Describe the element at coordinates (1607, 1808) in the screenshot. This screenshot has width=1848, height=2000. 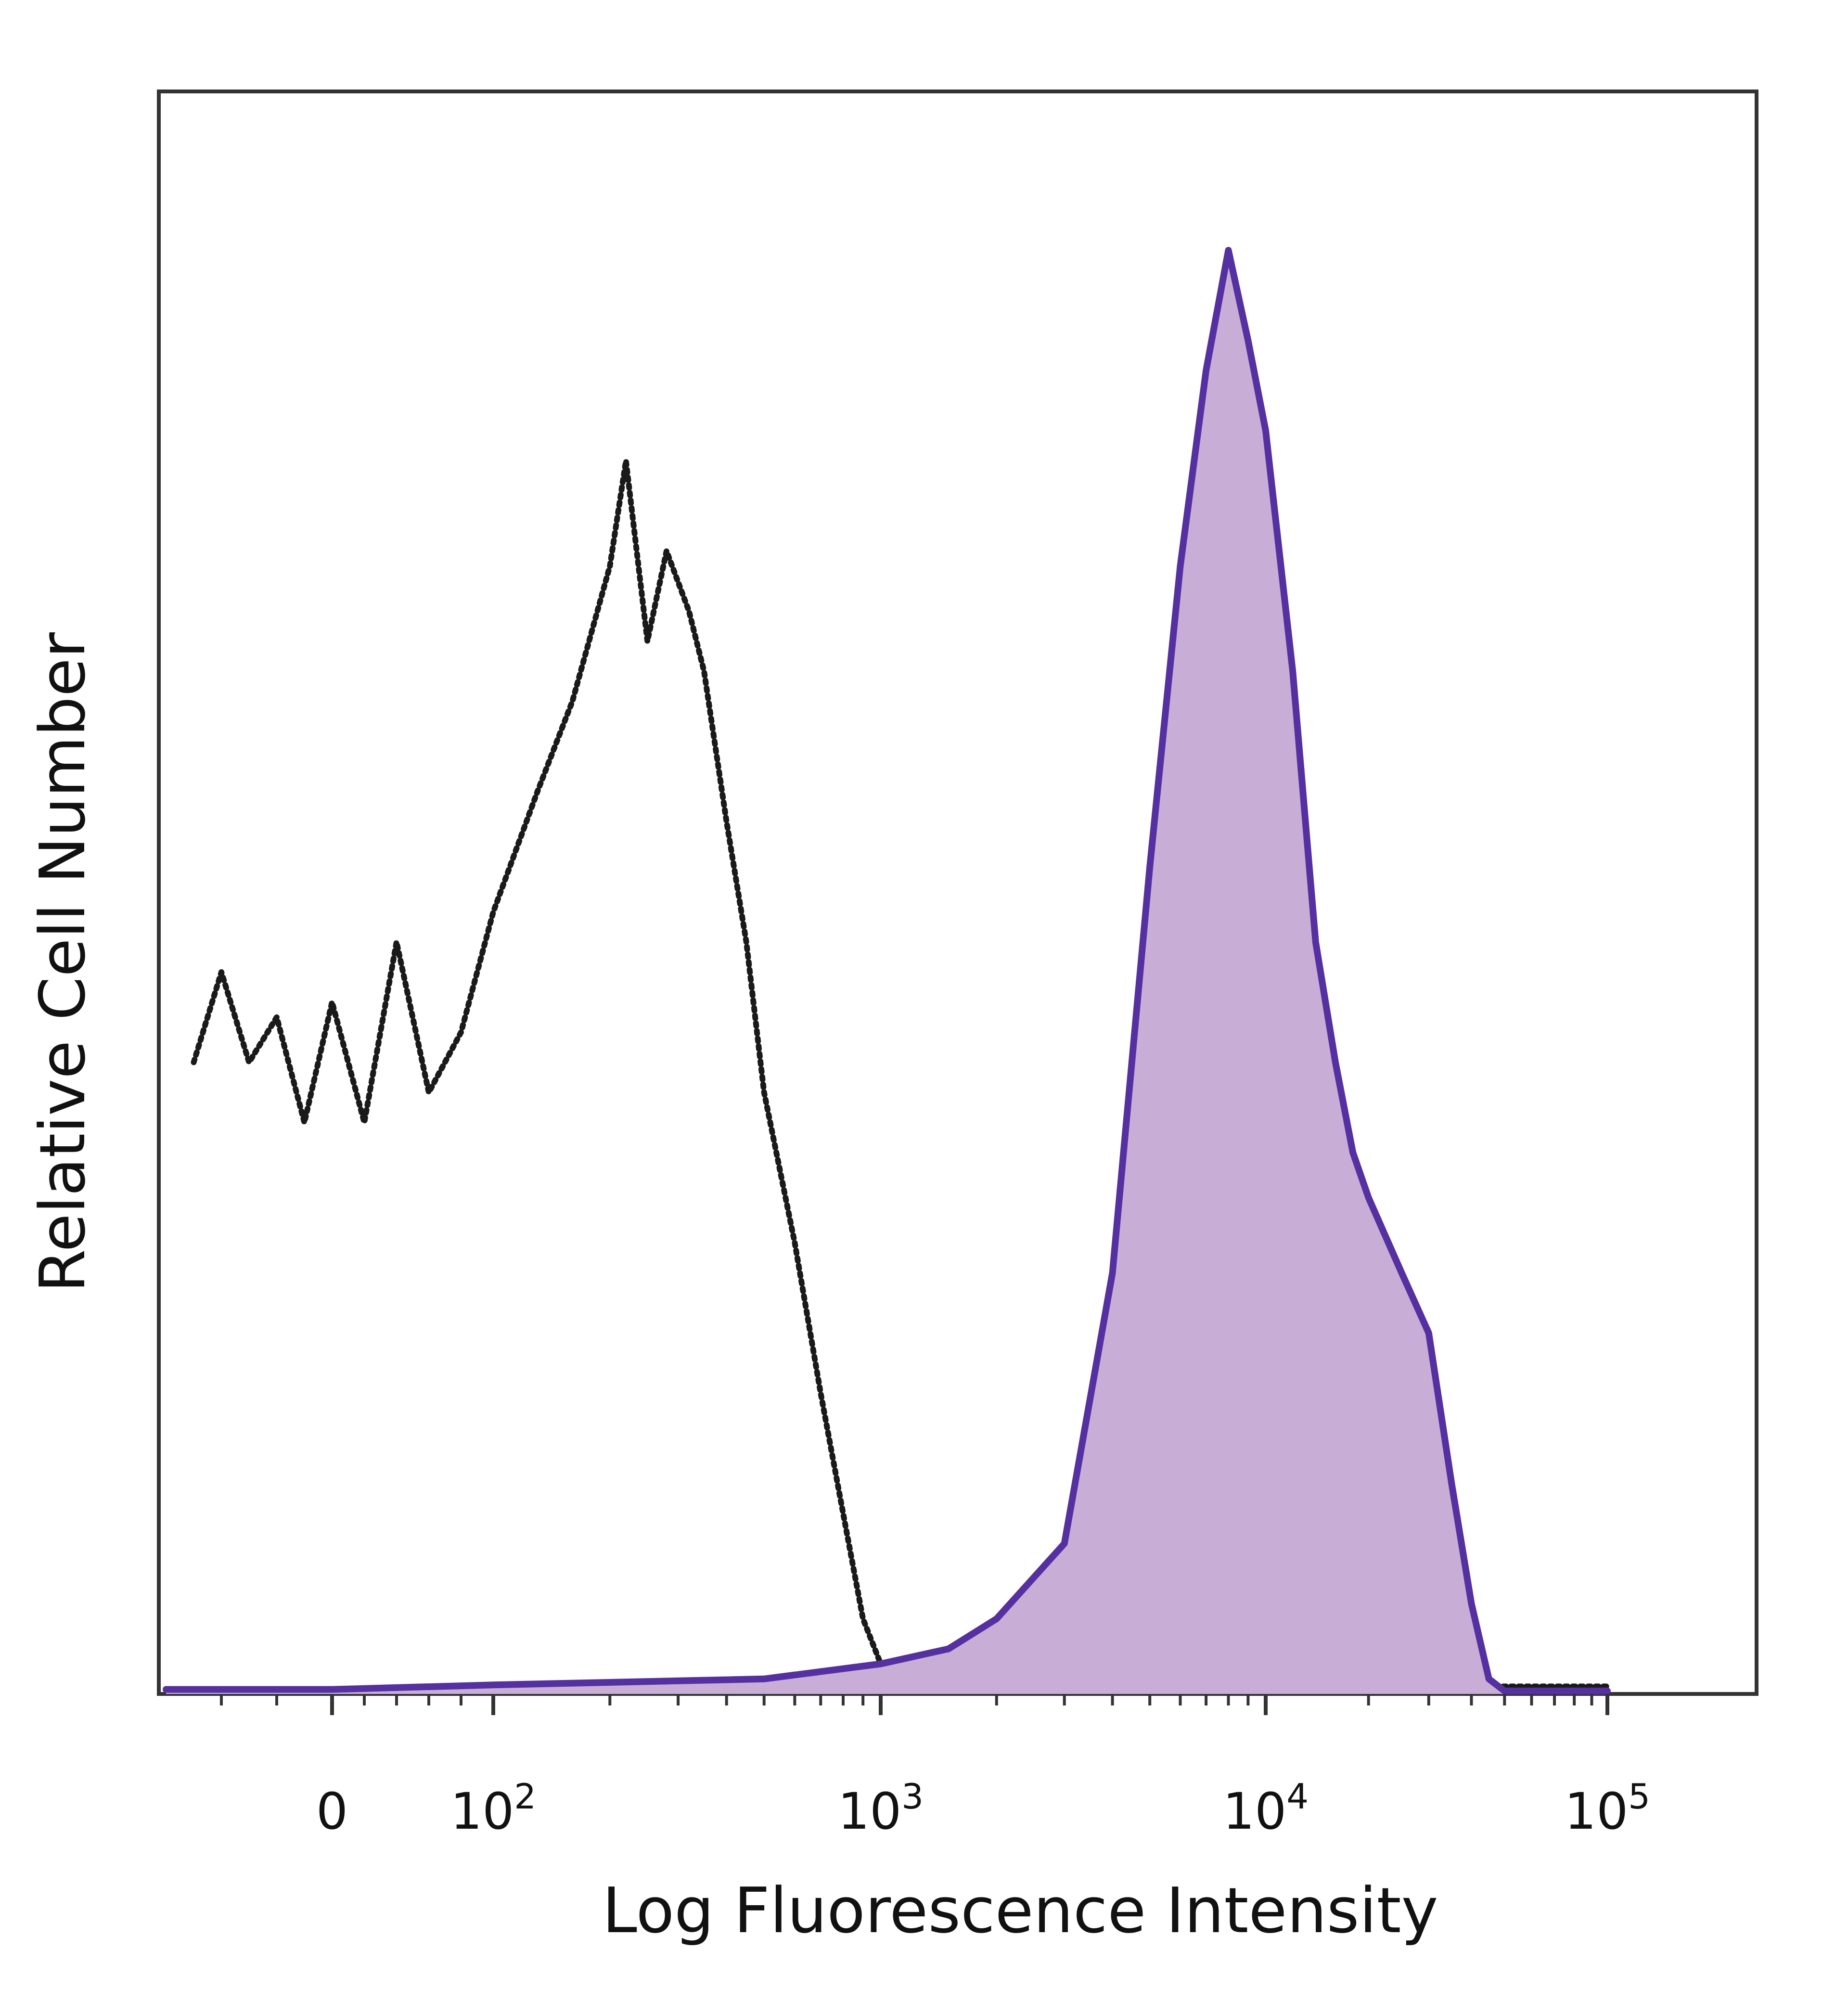
I see `x-tick-label: 105` at that location.